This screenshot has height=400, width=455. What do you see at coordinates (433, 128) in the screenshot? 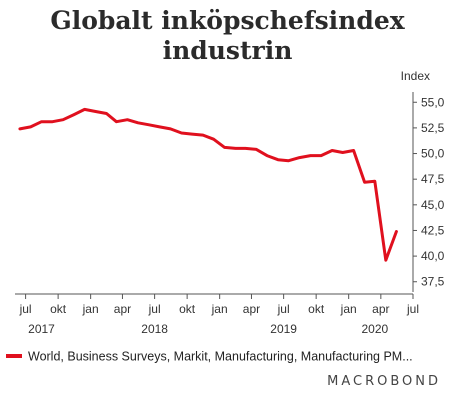
I see `y-tick-label: 52,5` at bounding box center [433, 128].